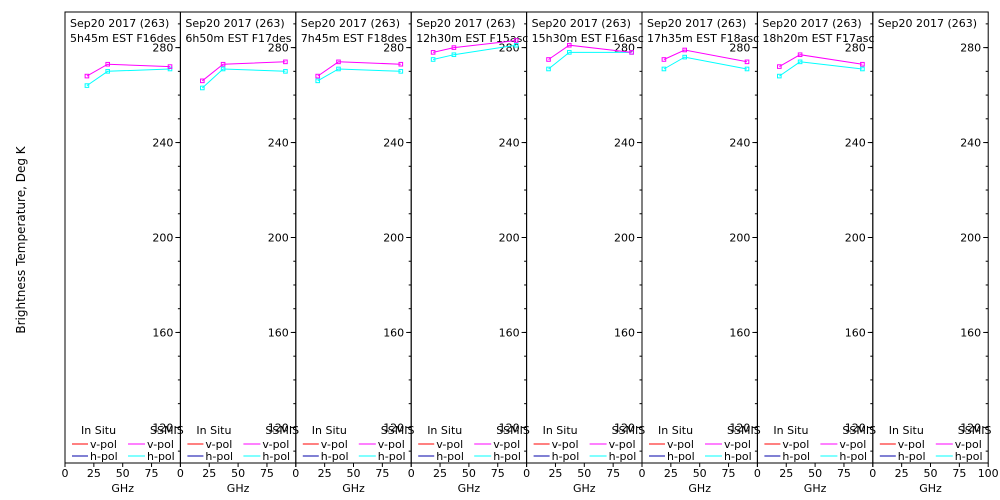  Describe the element at coordinates (238, 38) in the screenshot. I see `panel-time-sat: 6h50m EST F17des` at that location.